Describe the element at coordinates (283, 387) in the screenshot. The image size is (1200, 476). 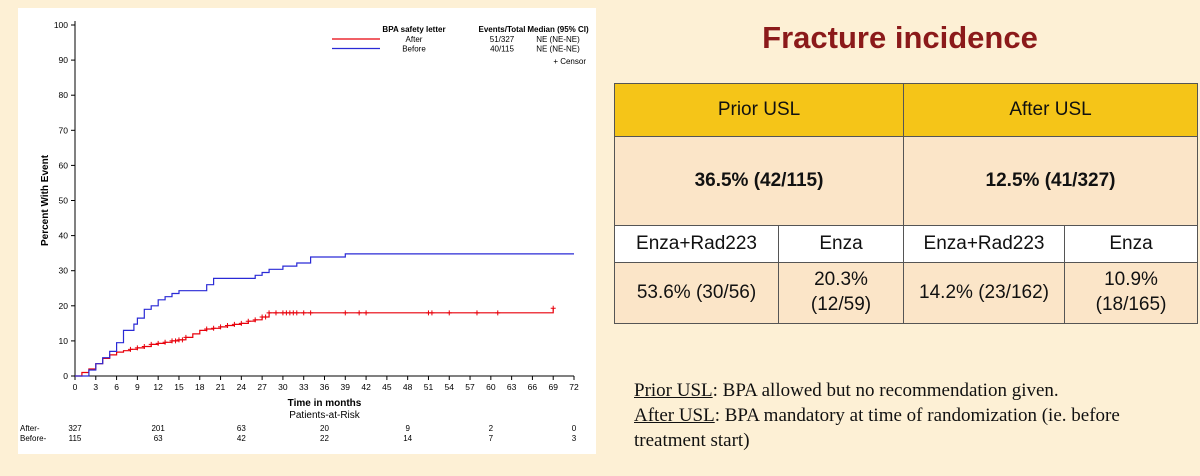
I see `x-tick-label: 30` at that location.